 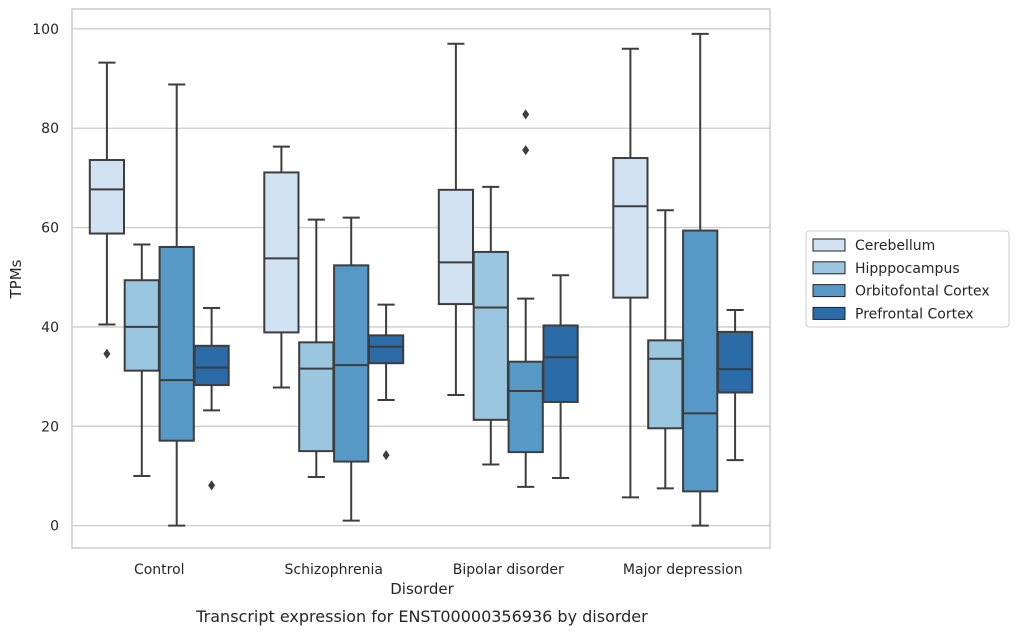 What do you see at coordinates (45, 30) in the screenshot?
I see `y-tick-label: 100` at bounding box center [45, 30].